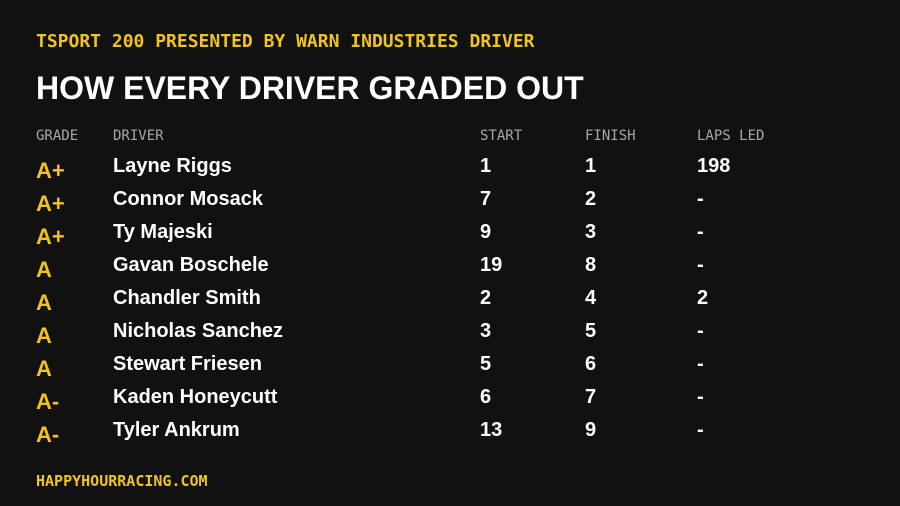 Image resolution: width=900 pixels, height=506 pixels. I want to click on start-cell: 13, so click(491, 430).